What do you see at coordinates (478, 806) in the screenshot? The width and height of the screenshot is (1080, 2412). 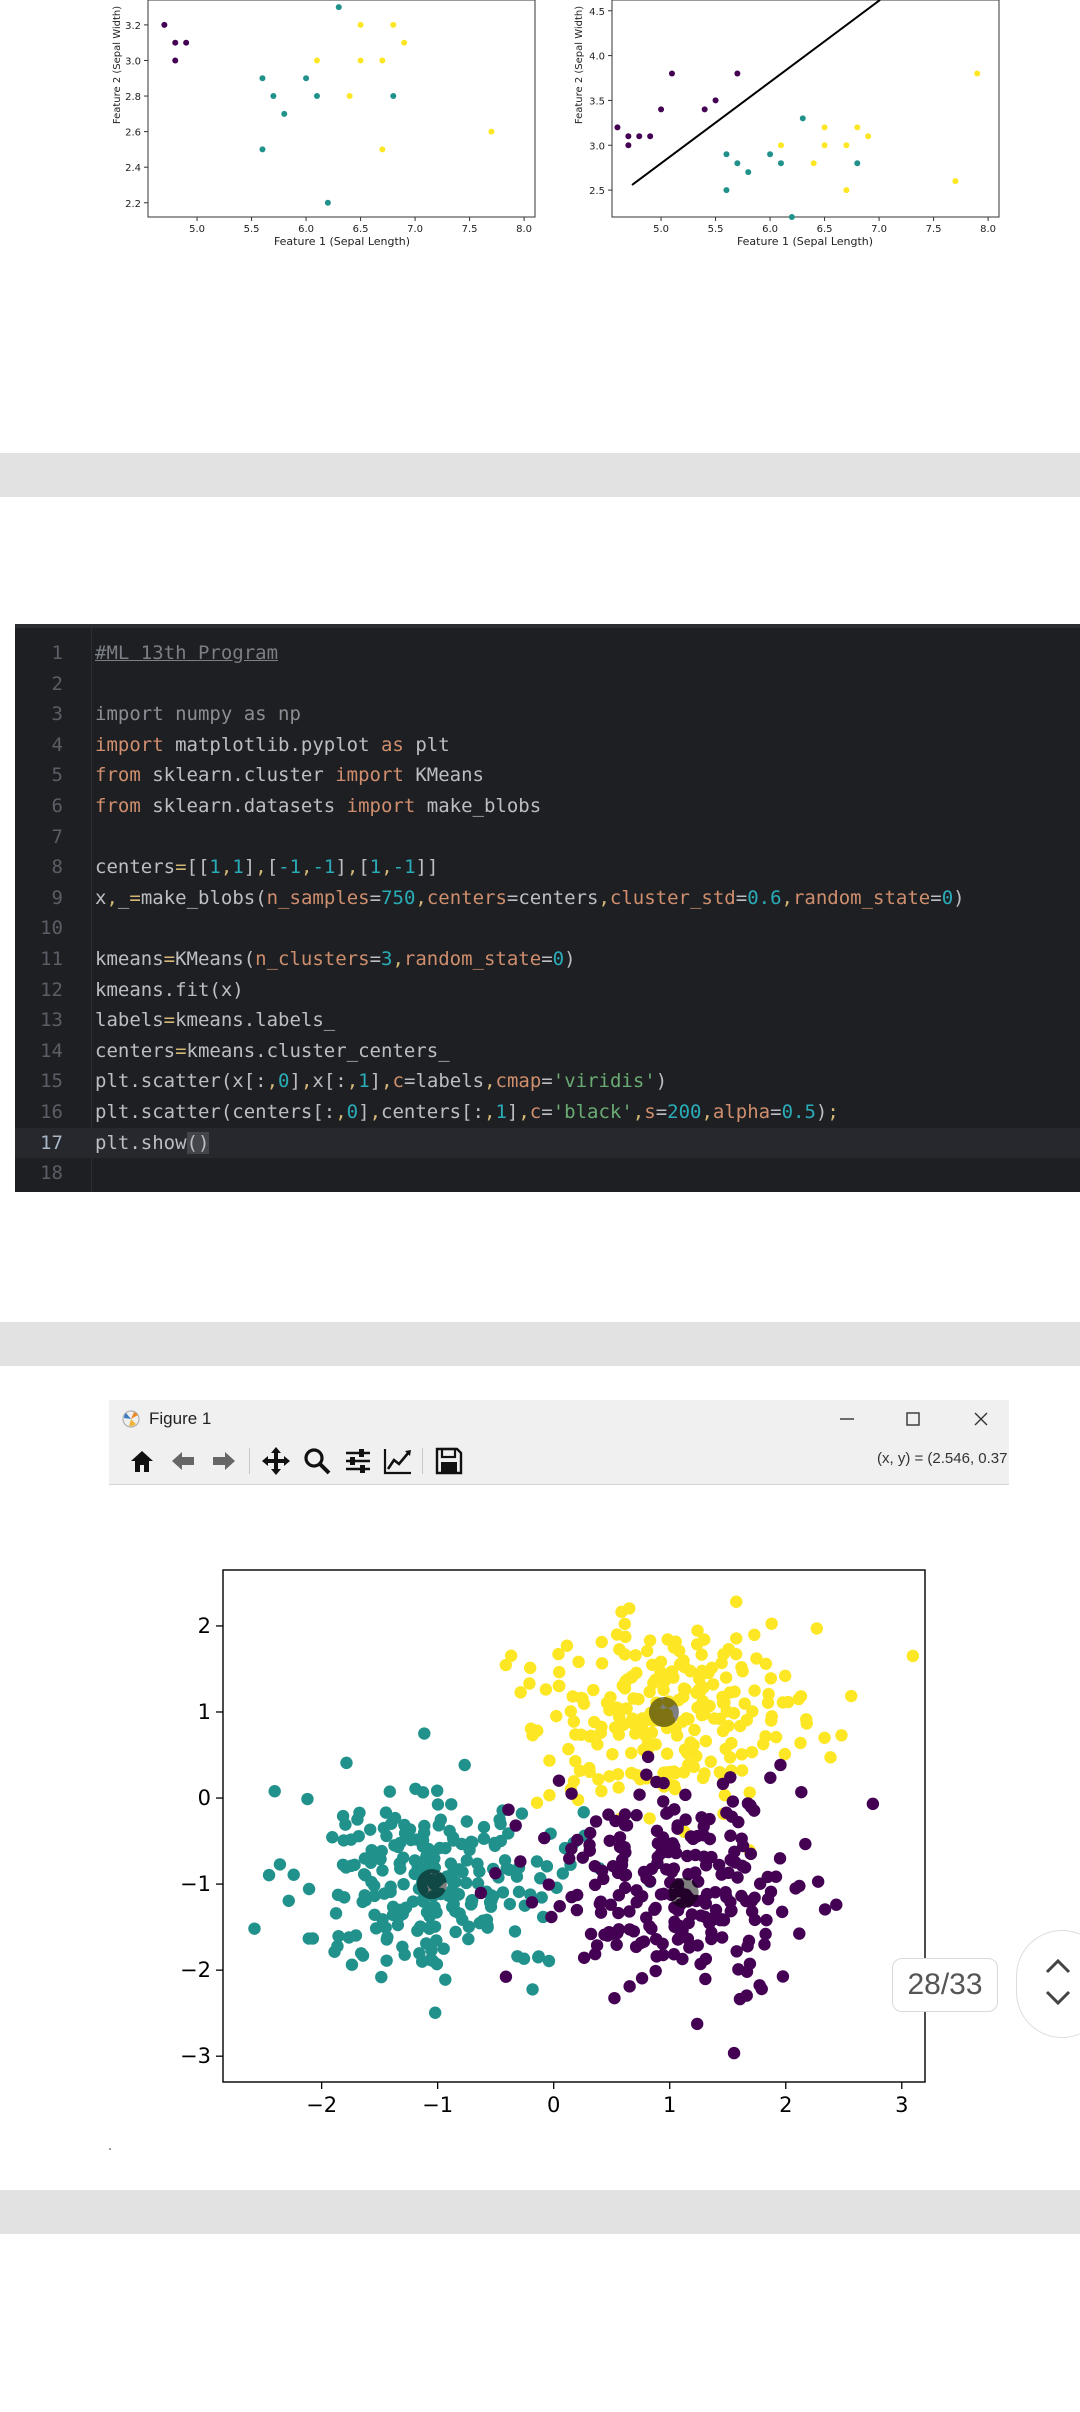 I see `code-token: make_blobs` at bounding box center [478, 806].